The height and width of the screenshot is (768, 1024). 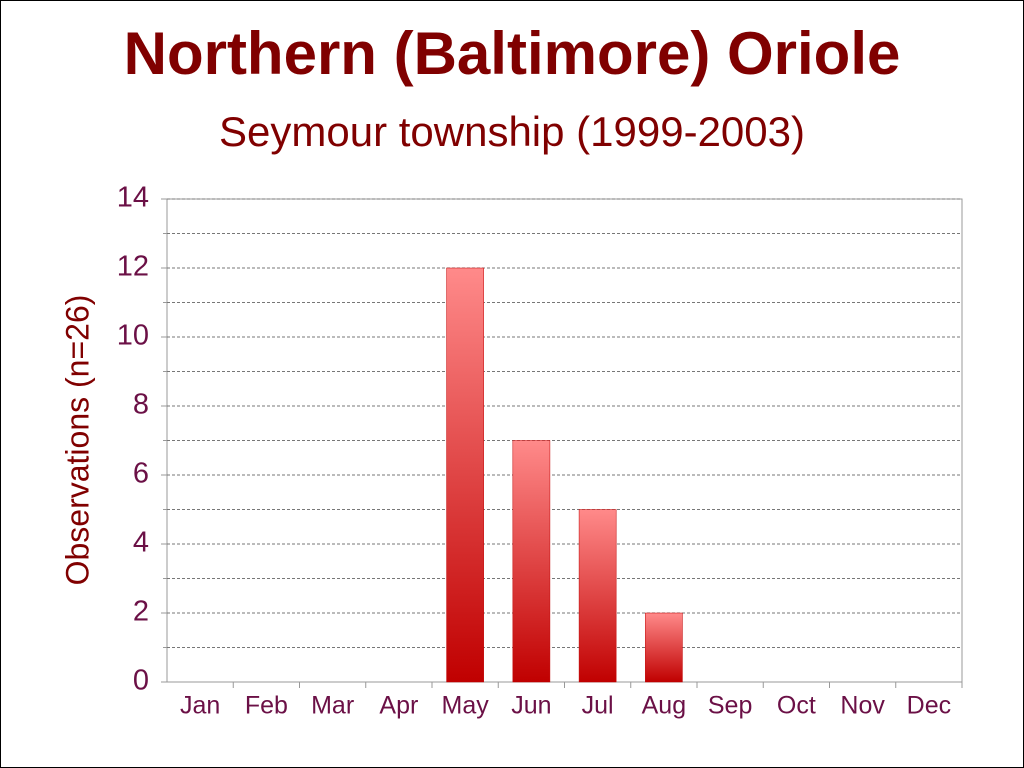 What do you see at coordinates (141, 543) in the screenshot?
I see `y-tick-label: 4` at bounding box center [141, 543].